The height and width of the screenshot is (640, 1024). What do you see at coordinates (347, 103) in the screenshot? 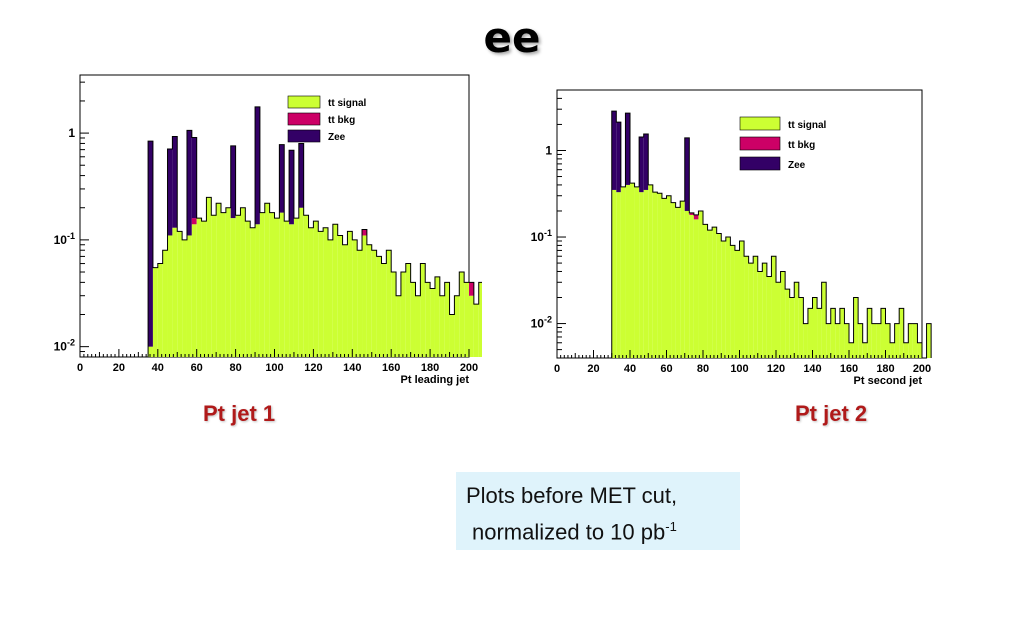
I see `left-hist-legend-label: tt signal` at bounding box center [347, 103].